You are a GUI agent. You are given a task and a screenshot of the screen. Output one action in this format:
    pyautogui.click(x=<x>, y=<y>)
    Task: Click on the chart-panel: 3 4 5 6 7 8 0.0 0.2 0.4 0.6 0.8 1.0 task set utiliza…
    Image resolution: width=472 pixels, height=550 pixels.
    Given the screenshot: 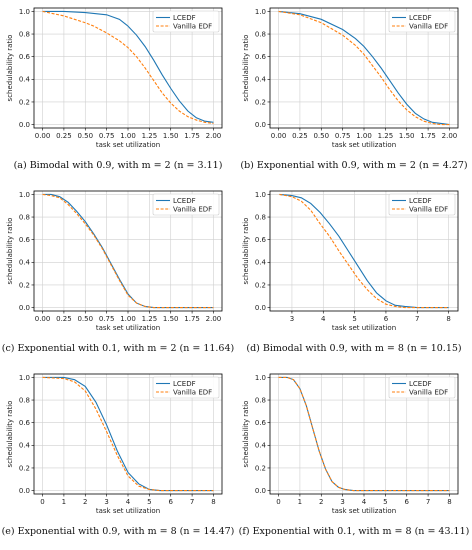 What is the action you would take?
    pyautogui.click(x=352, y=272)
    